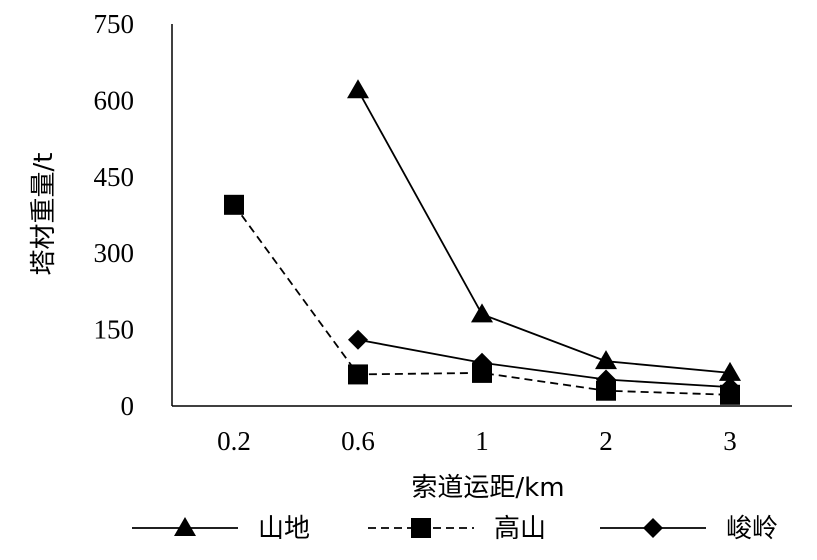  What do you see at coordinates (114, 330) in the screenshot?
I see `y-tick-label: 150` at bounding box center [114, 330].